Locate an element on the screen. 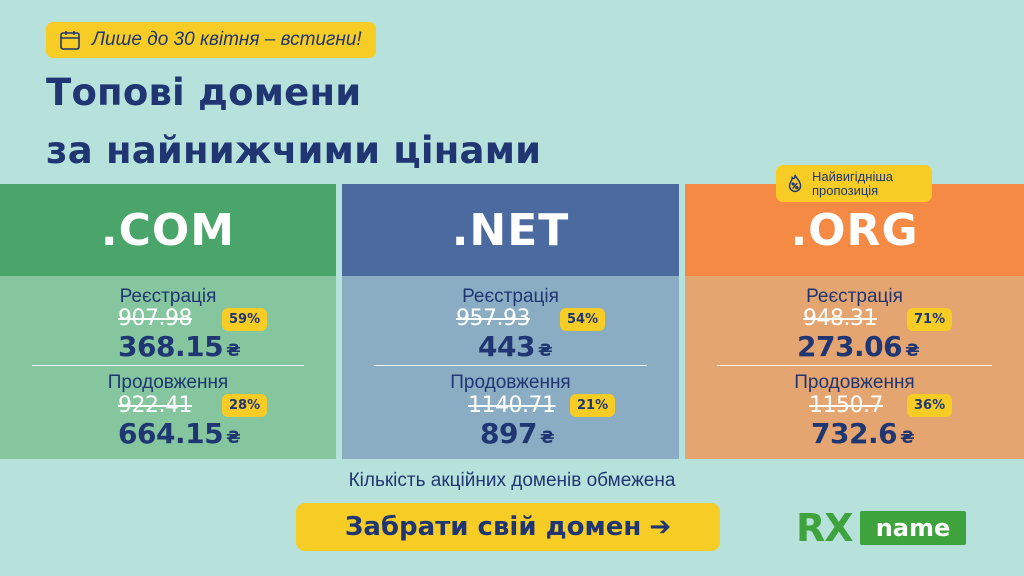 Image resolution: width=1024 pixels, height=576 pixels. logo-rx: RX is located at coordinates (825, 528).